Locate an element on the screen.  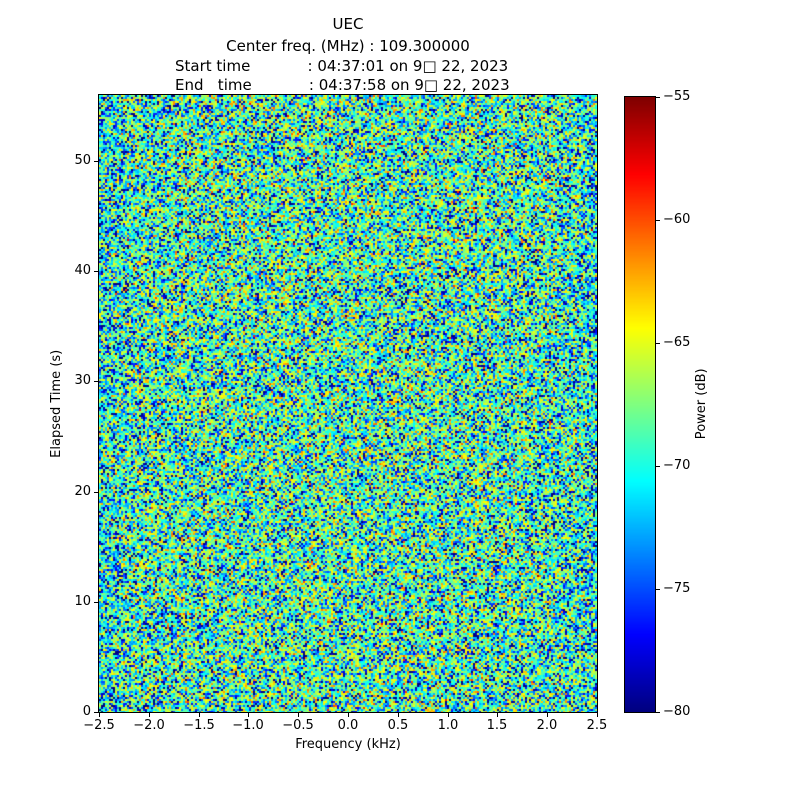
x-tick-label: 0.0 is located at coordinates (348, 725).